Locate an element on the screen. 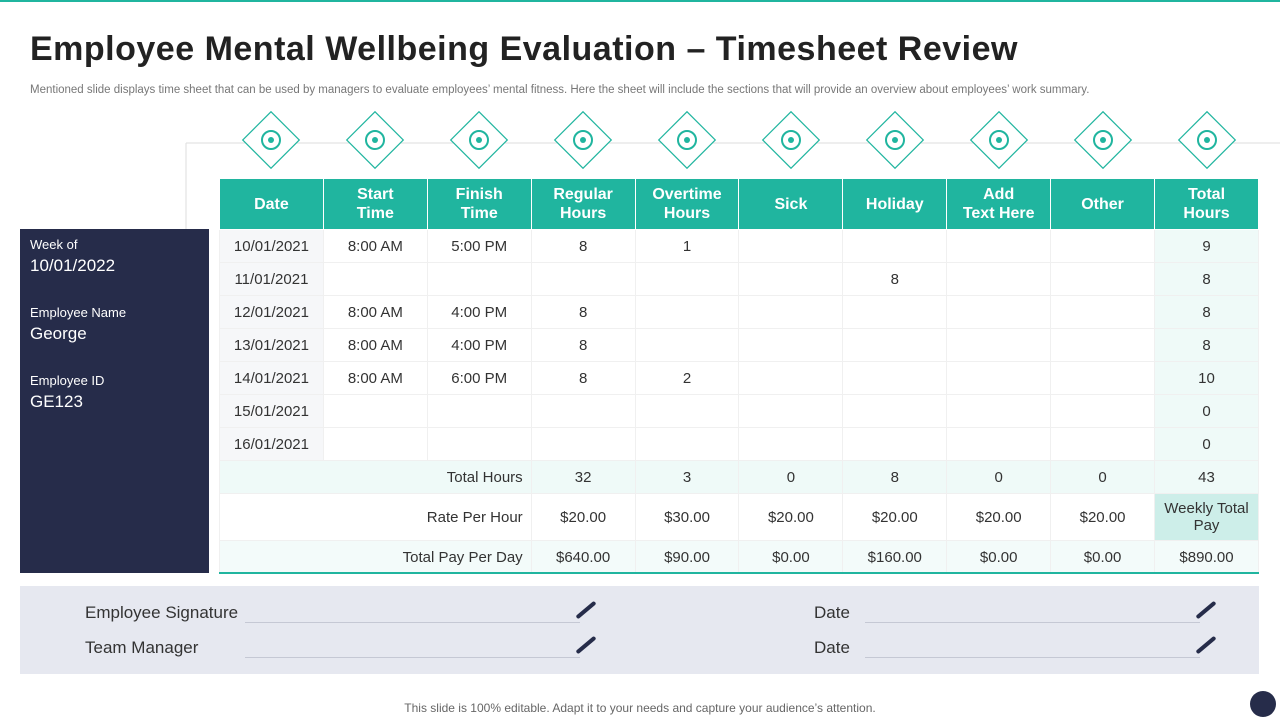  summary-cell: $90.00 is located at coordinates (687, 557).